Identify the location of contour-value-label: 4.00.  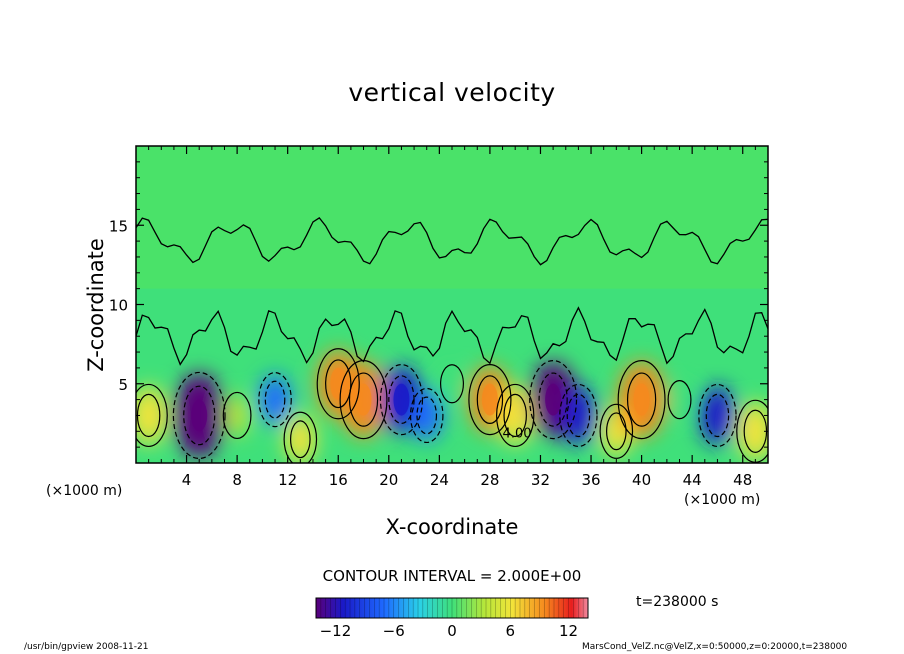
(517, 434).